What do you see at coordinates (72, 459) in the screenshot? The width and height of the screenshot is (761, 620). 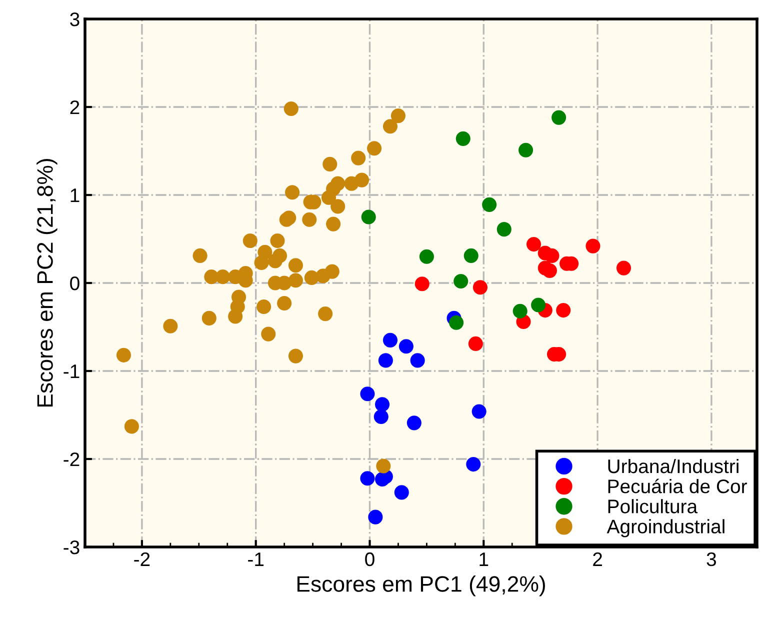 I see `y-tick-label: -2` at bounding box center [72, 459].